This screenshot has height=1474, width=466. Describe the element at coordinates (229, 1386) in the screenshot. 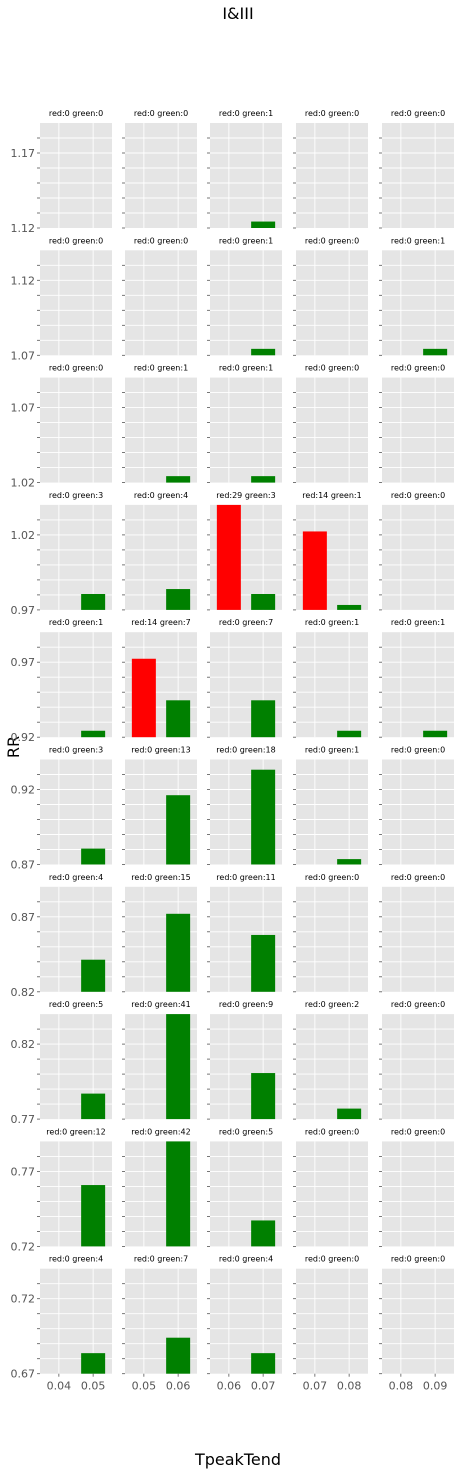

I see `x-tick-label: 0.06` at that location.